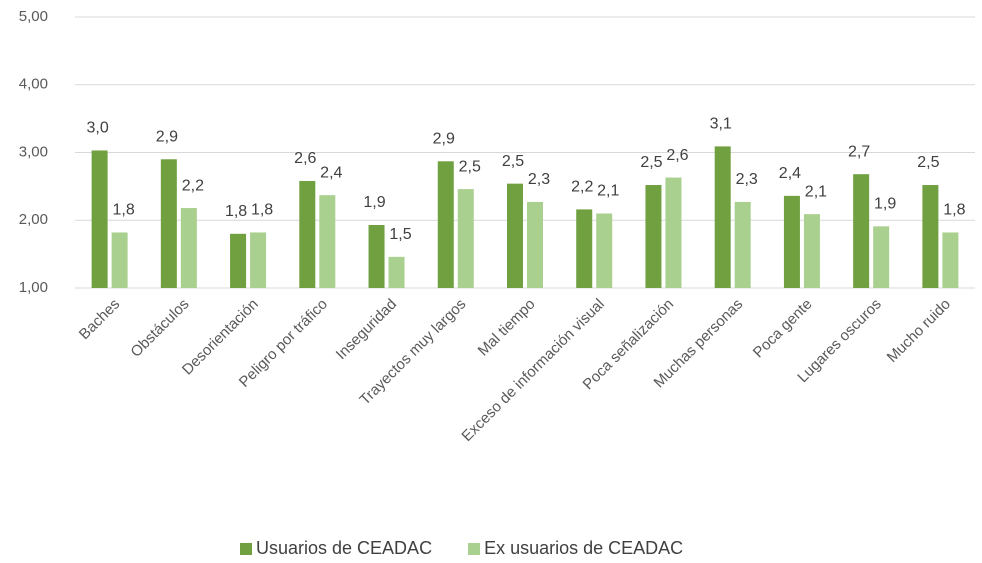 The height and width of the screenshot is (563, 982). What do you see at coordinates (97, 128) in the screenshot?
I see `data-label: 3,0` at bounding box center [97, 128].